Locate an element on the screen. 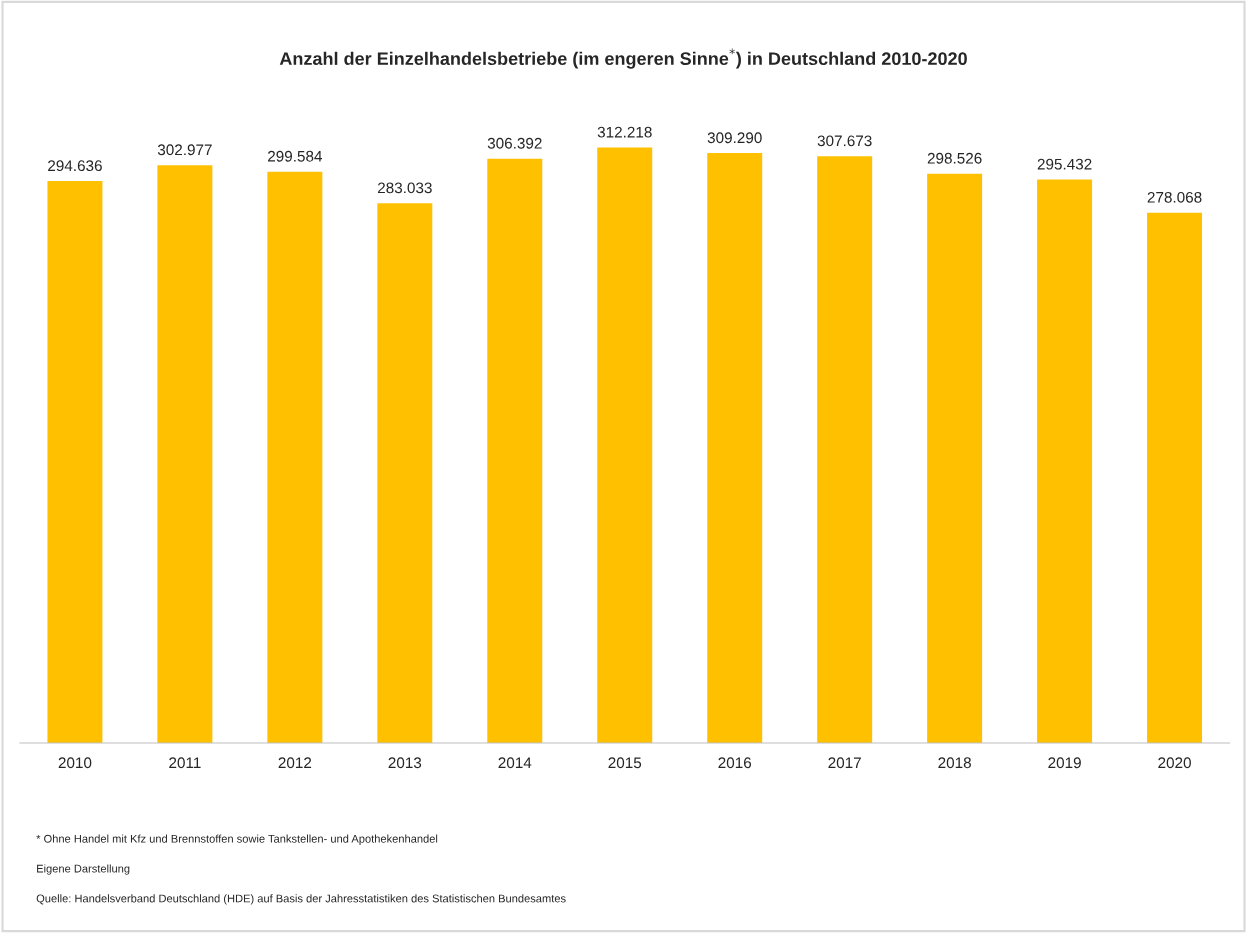  data-label: 306.392 is located at coordinates (514, 143).